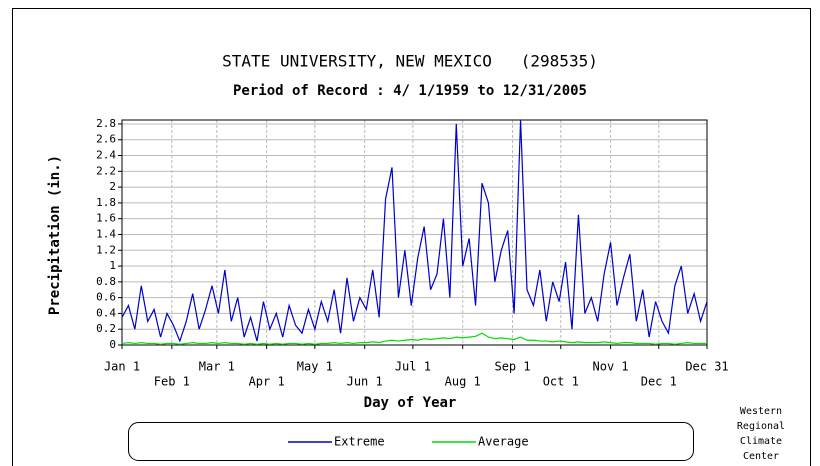  Describe the element at coordinates (267, 382) in the screenshot. I see `x-tick-label: Apr 1` at that location.